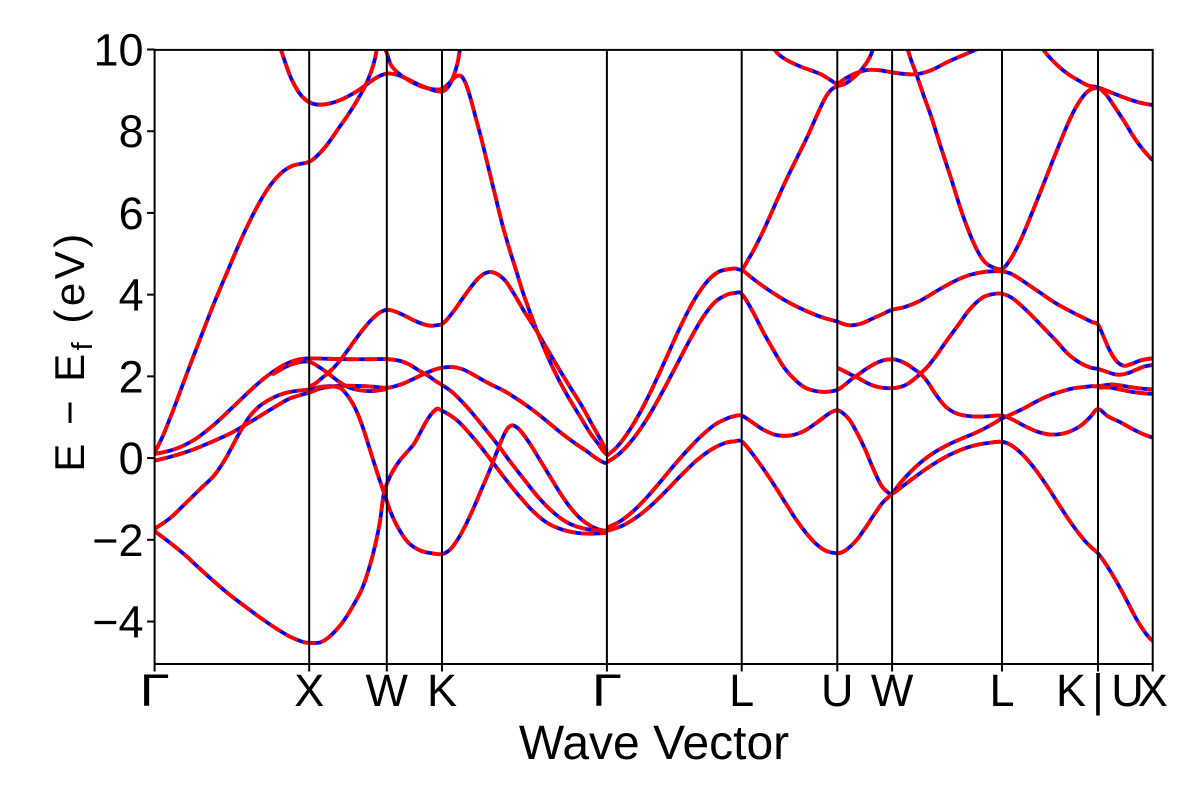 The width and height of the screenshot is (1200, 800). What do you see at coordinates (117, 622) in the screenshot?
I see `svg-text: −4` at bounding box center [117, 622].